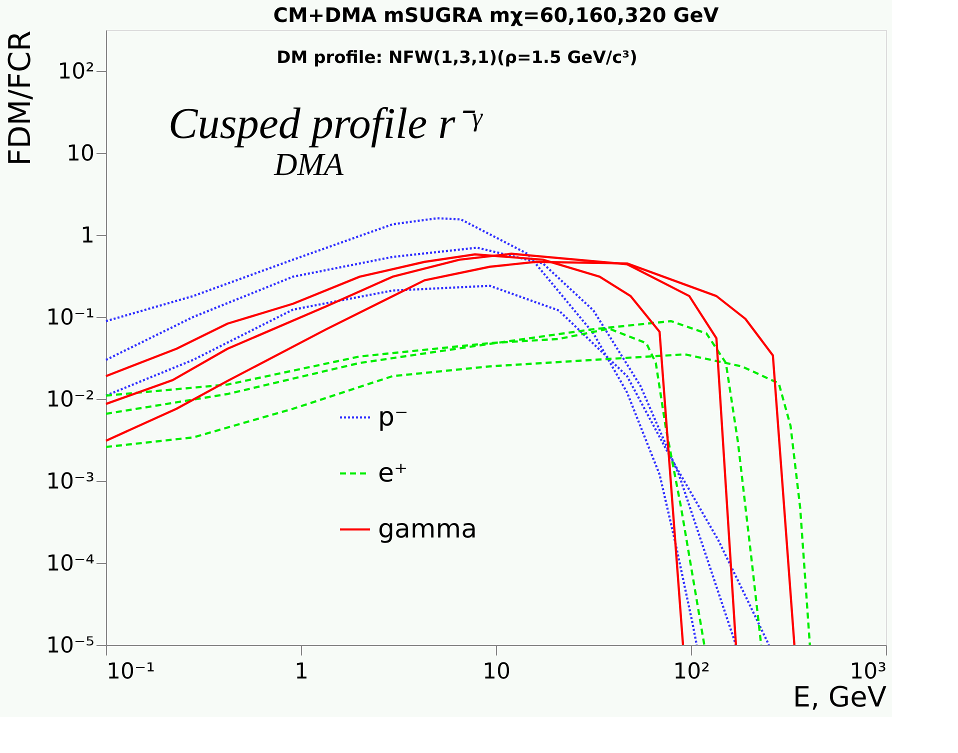  Describe the element at coordinates (70, 563) in the screenshot. I see `y-tick-label: 10⁻⁴` at that location.